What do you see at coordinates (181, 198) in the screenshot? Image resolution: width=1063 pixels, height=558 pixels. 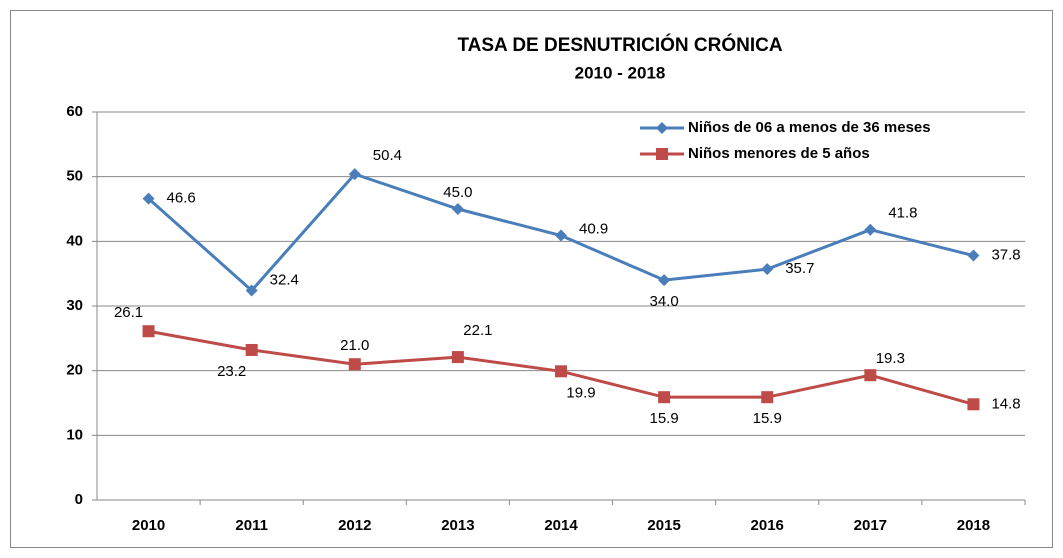 I see `data-label: 46.6` at bounding box center [181, 198].